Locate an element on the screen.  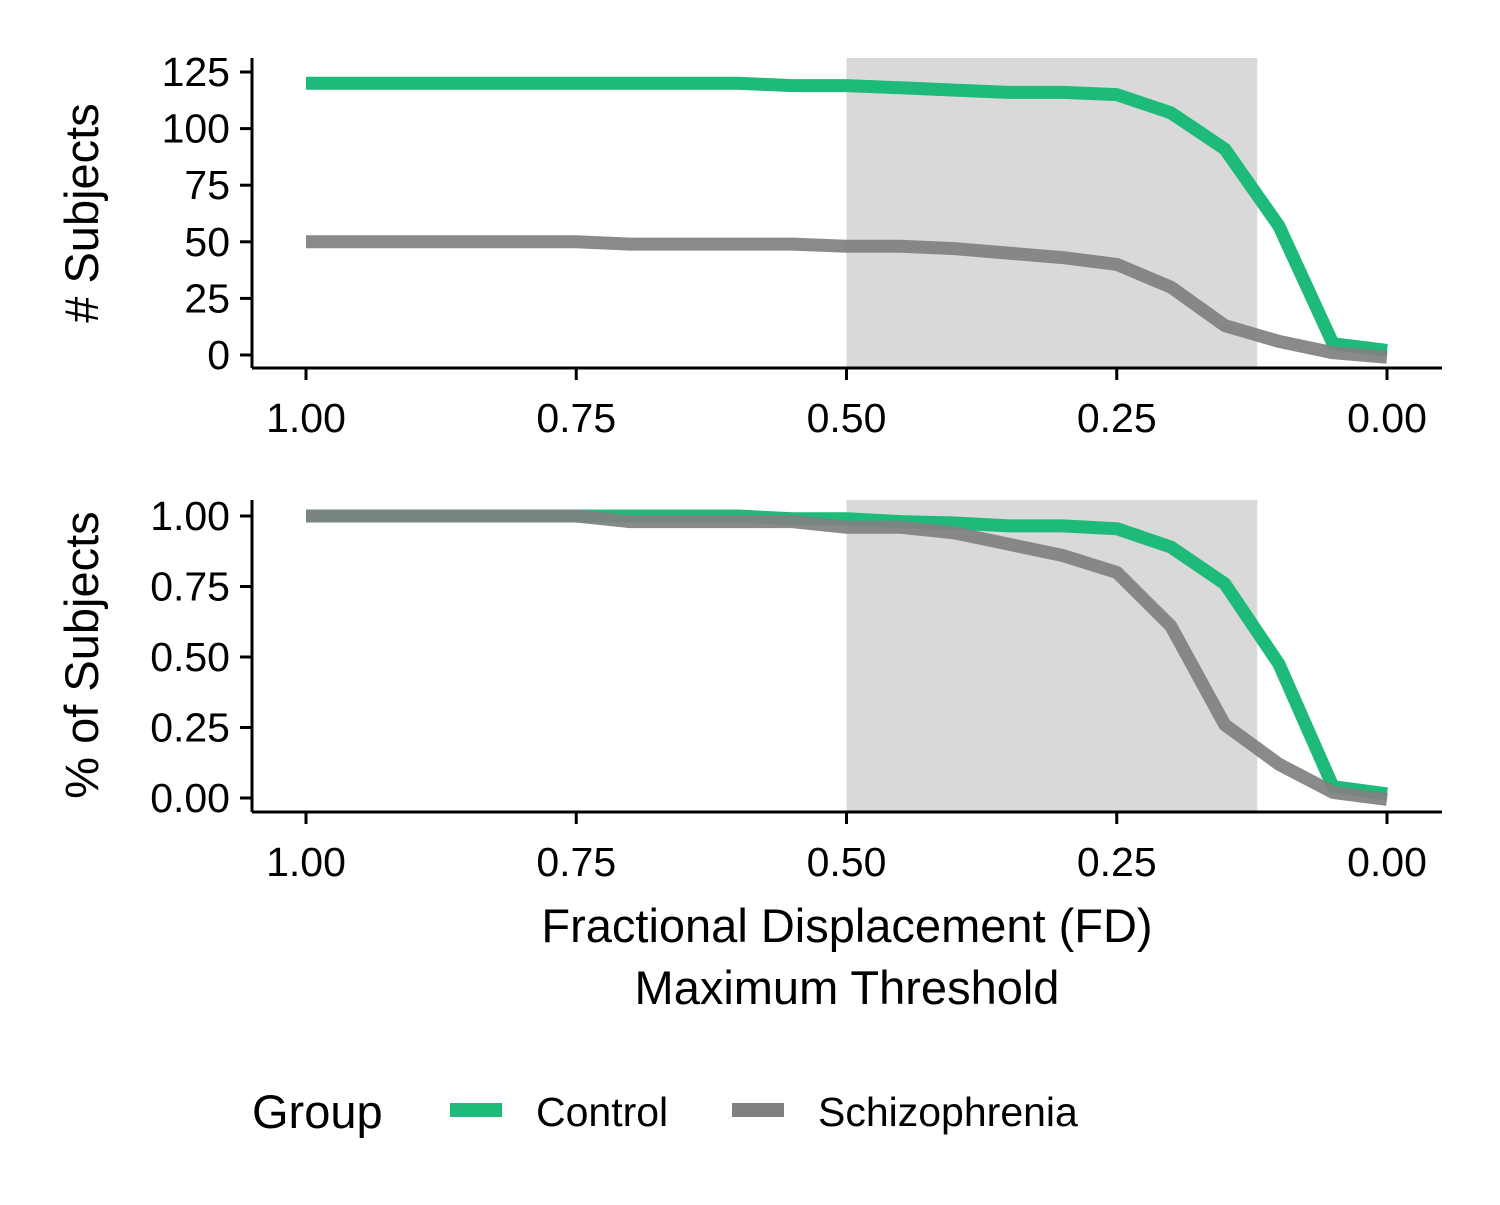
y-tick-label: 0.00 is located at coordinates (190, 798).